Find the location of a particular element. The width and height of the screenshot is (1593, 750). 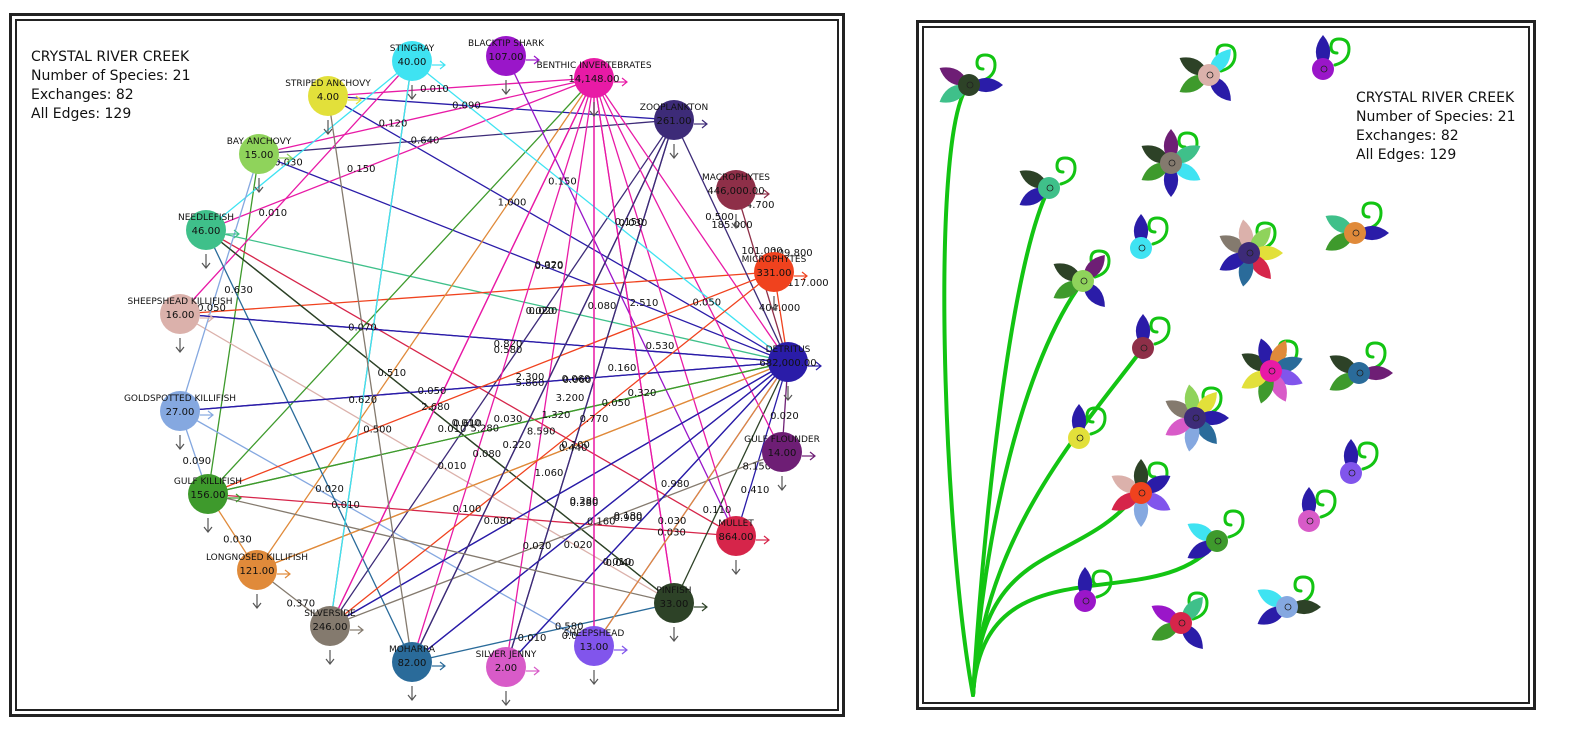

node-macrophytes: MACROPHYTES 446,000.00 is located at coordinates (736, 199).